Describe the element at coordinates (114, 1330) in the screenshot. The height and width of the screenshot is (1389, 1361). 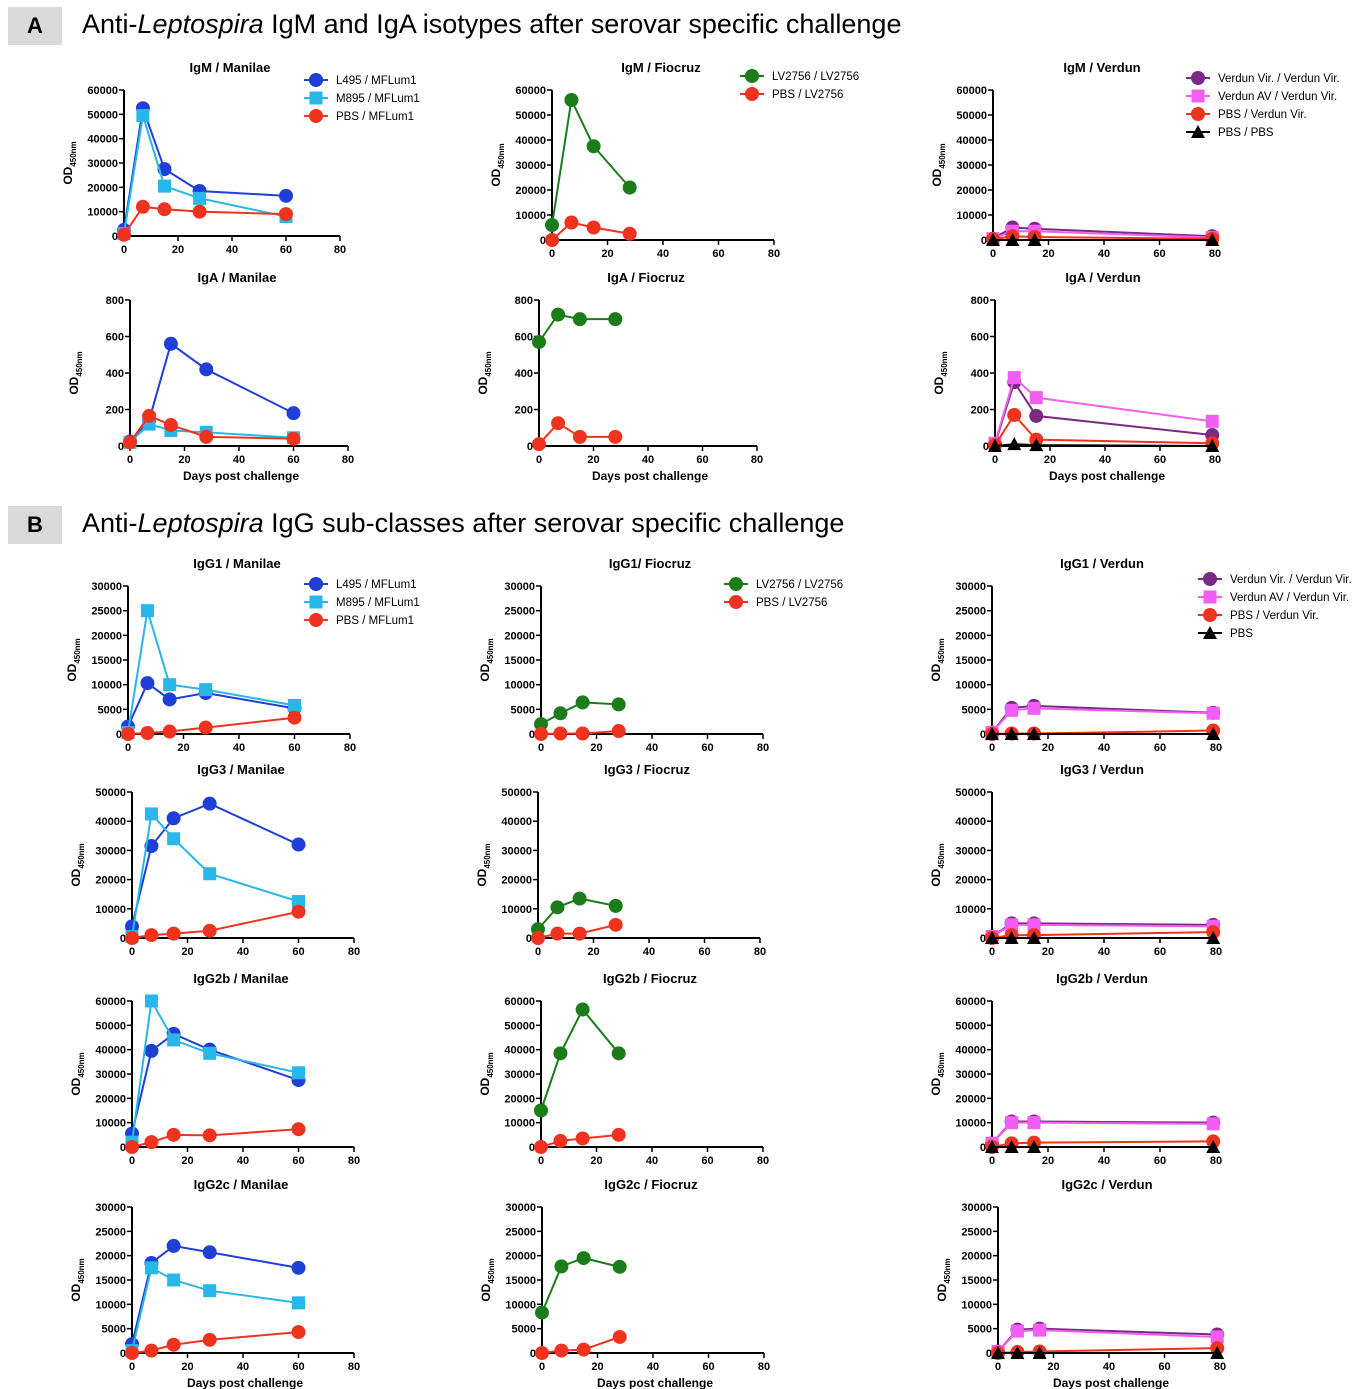
I see `y-tick-label: 5000` at that location.